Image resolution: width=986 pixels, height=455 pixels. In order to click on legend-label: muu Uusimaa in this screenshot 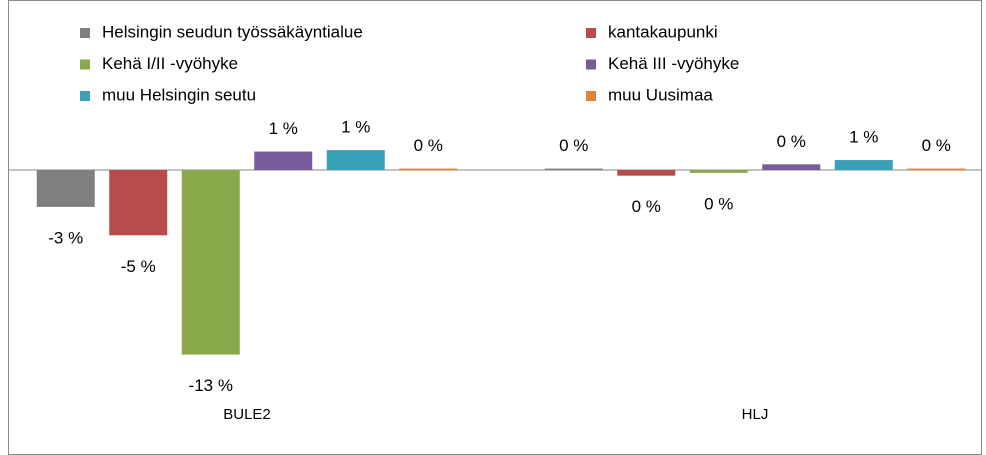, I will do `click(660, 94)`.